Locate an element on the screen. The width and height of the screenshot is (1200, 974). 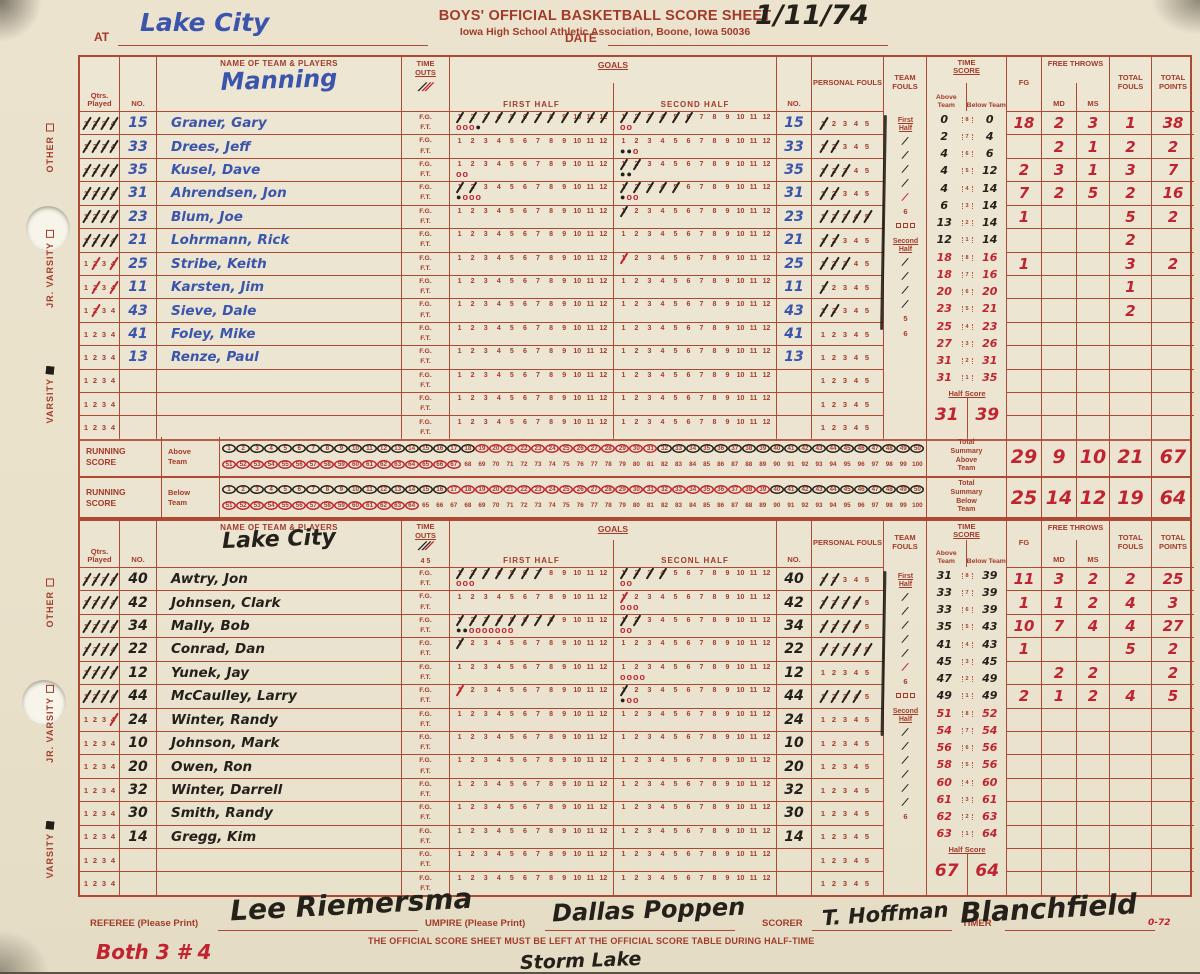
time-score-above: 56 is located at coordinates (944, 748).